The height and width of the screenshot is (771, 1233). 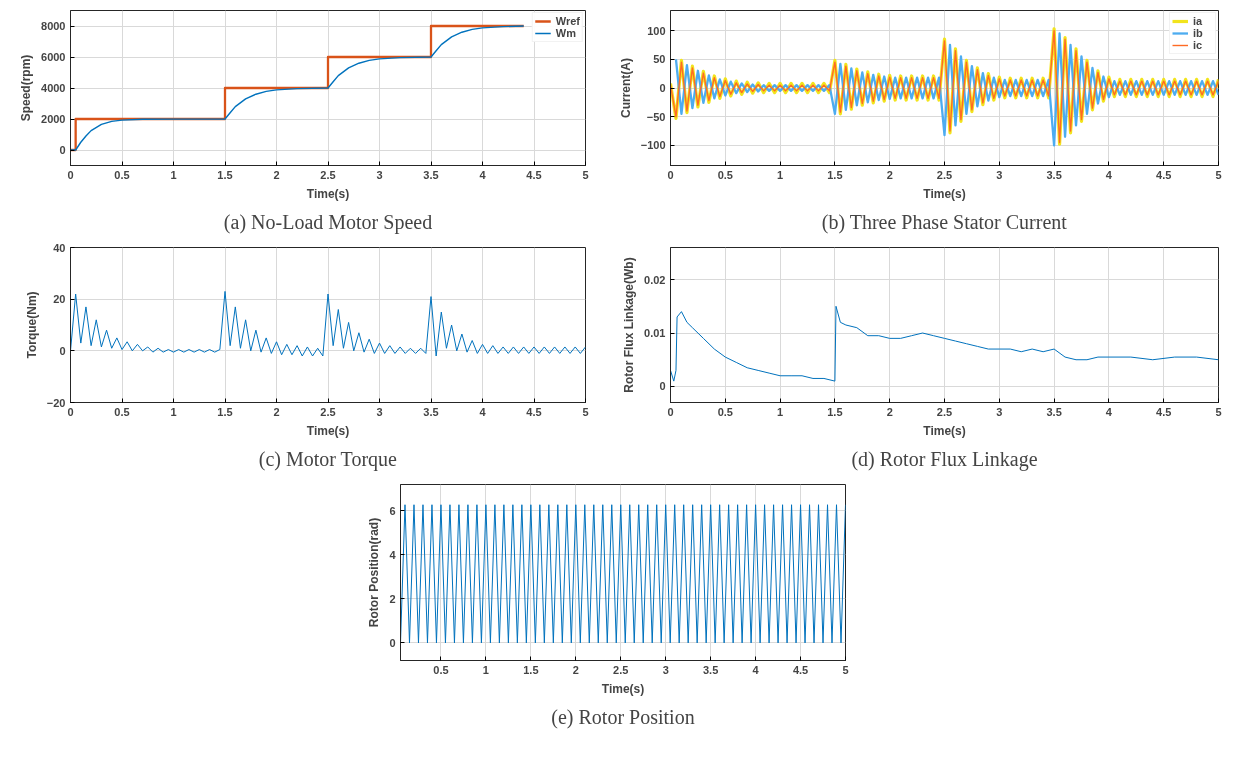 I want to click on y-tick-label: 0.02, so click(x=655, y=279).